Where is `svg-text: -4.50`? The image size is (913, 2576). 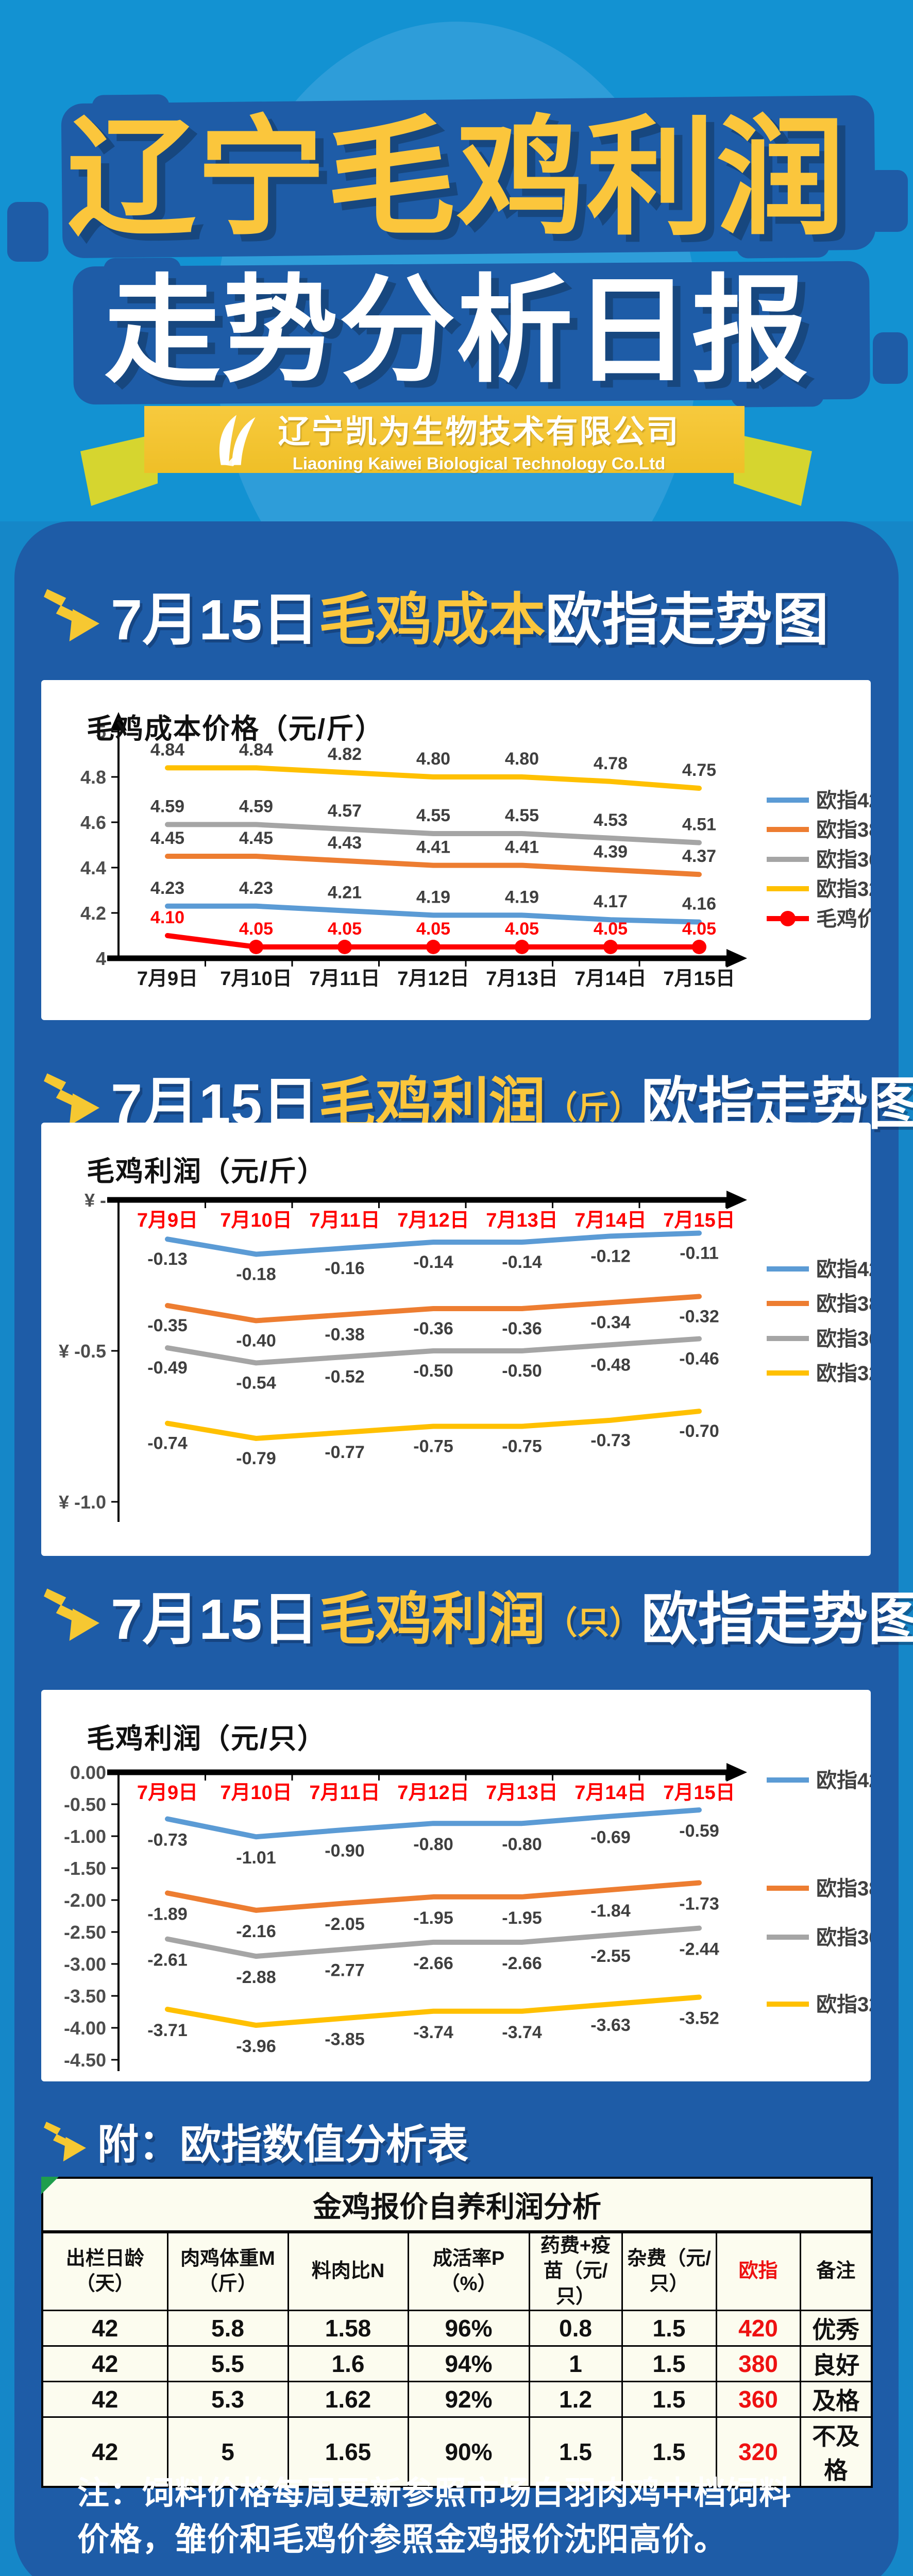 svg-text: -4.50 is located at coordinates (85, 2060).